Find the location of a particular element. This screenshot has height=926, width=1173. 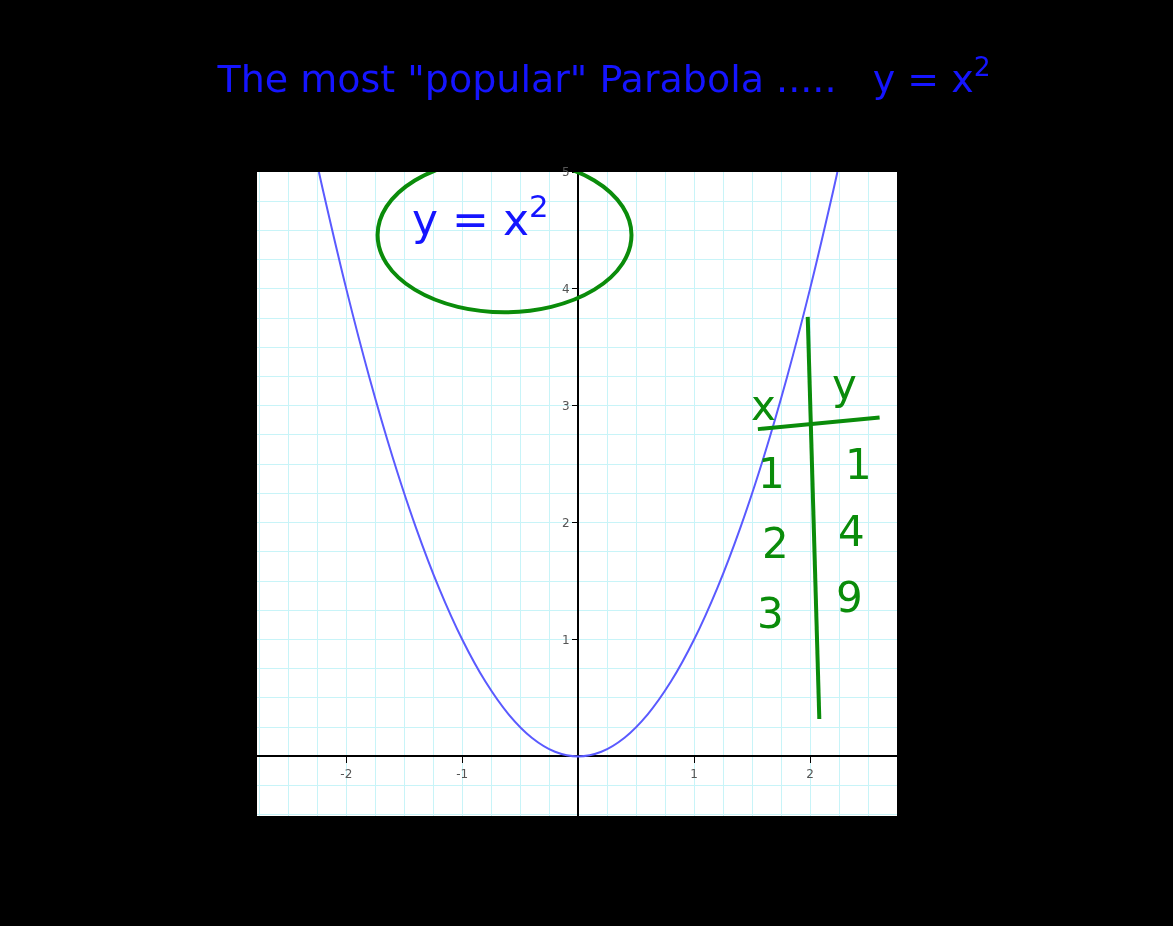

y-tick-label: 3 is located at coordinates (566, 405).